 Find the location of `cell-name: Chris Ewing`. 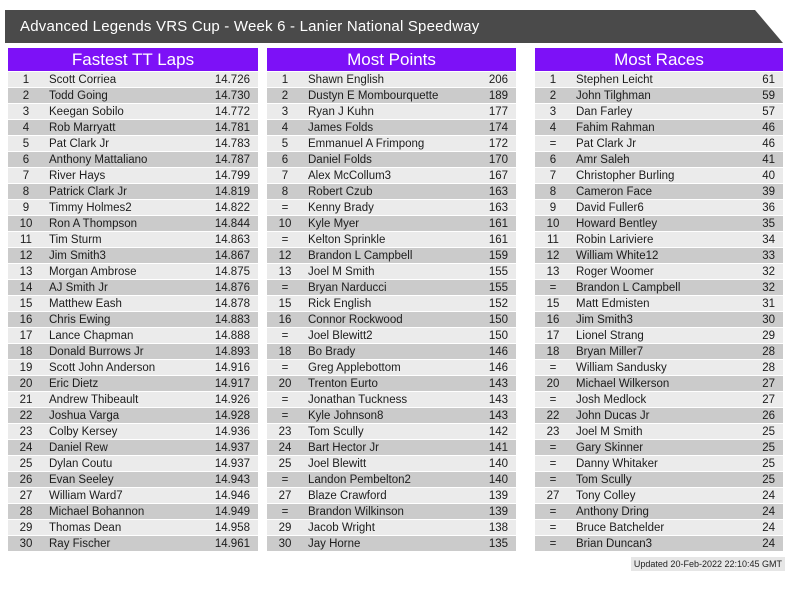

cell-name: Chris Ewing is located at coordinates (80, 319).